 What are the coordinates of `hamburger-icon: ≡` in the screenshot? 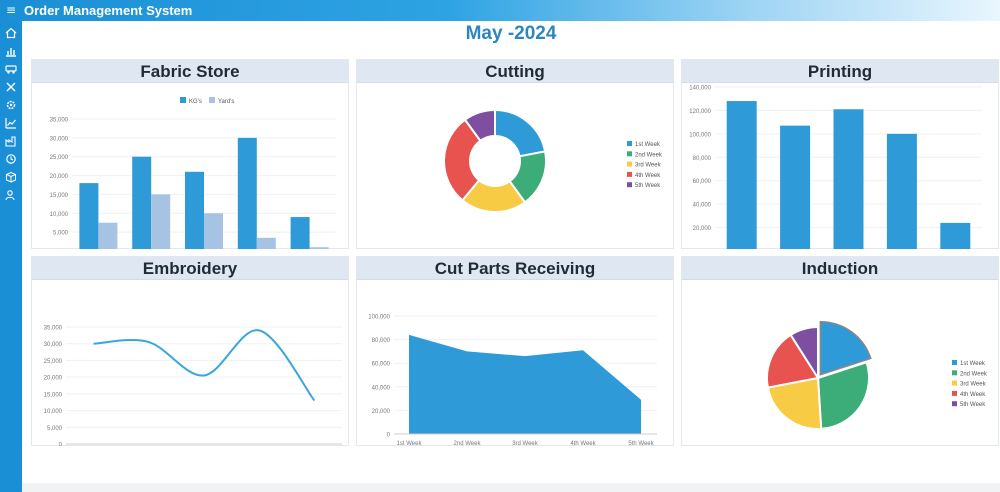 It's located at (11, 10).